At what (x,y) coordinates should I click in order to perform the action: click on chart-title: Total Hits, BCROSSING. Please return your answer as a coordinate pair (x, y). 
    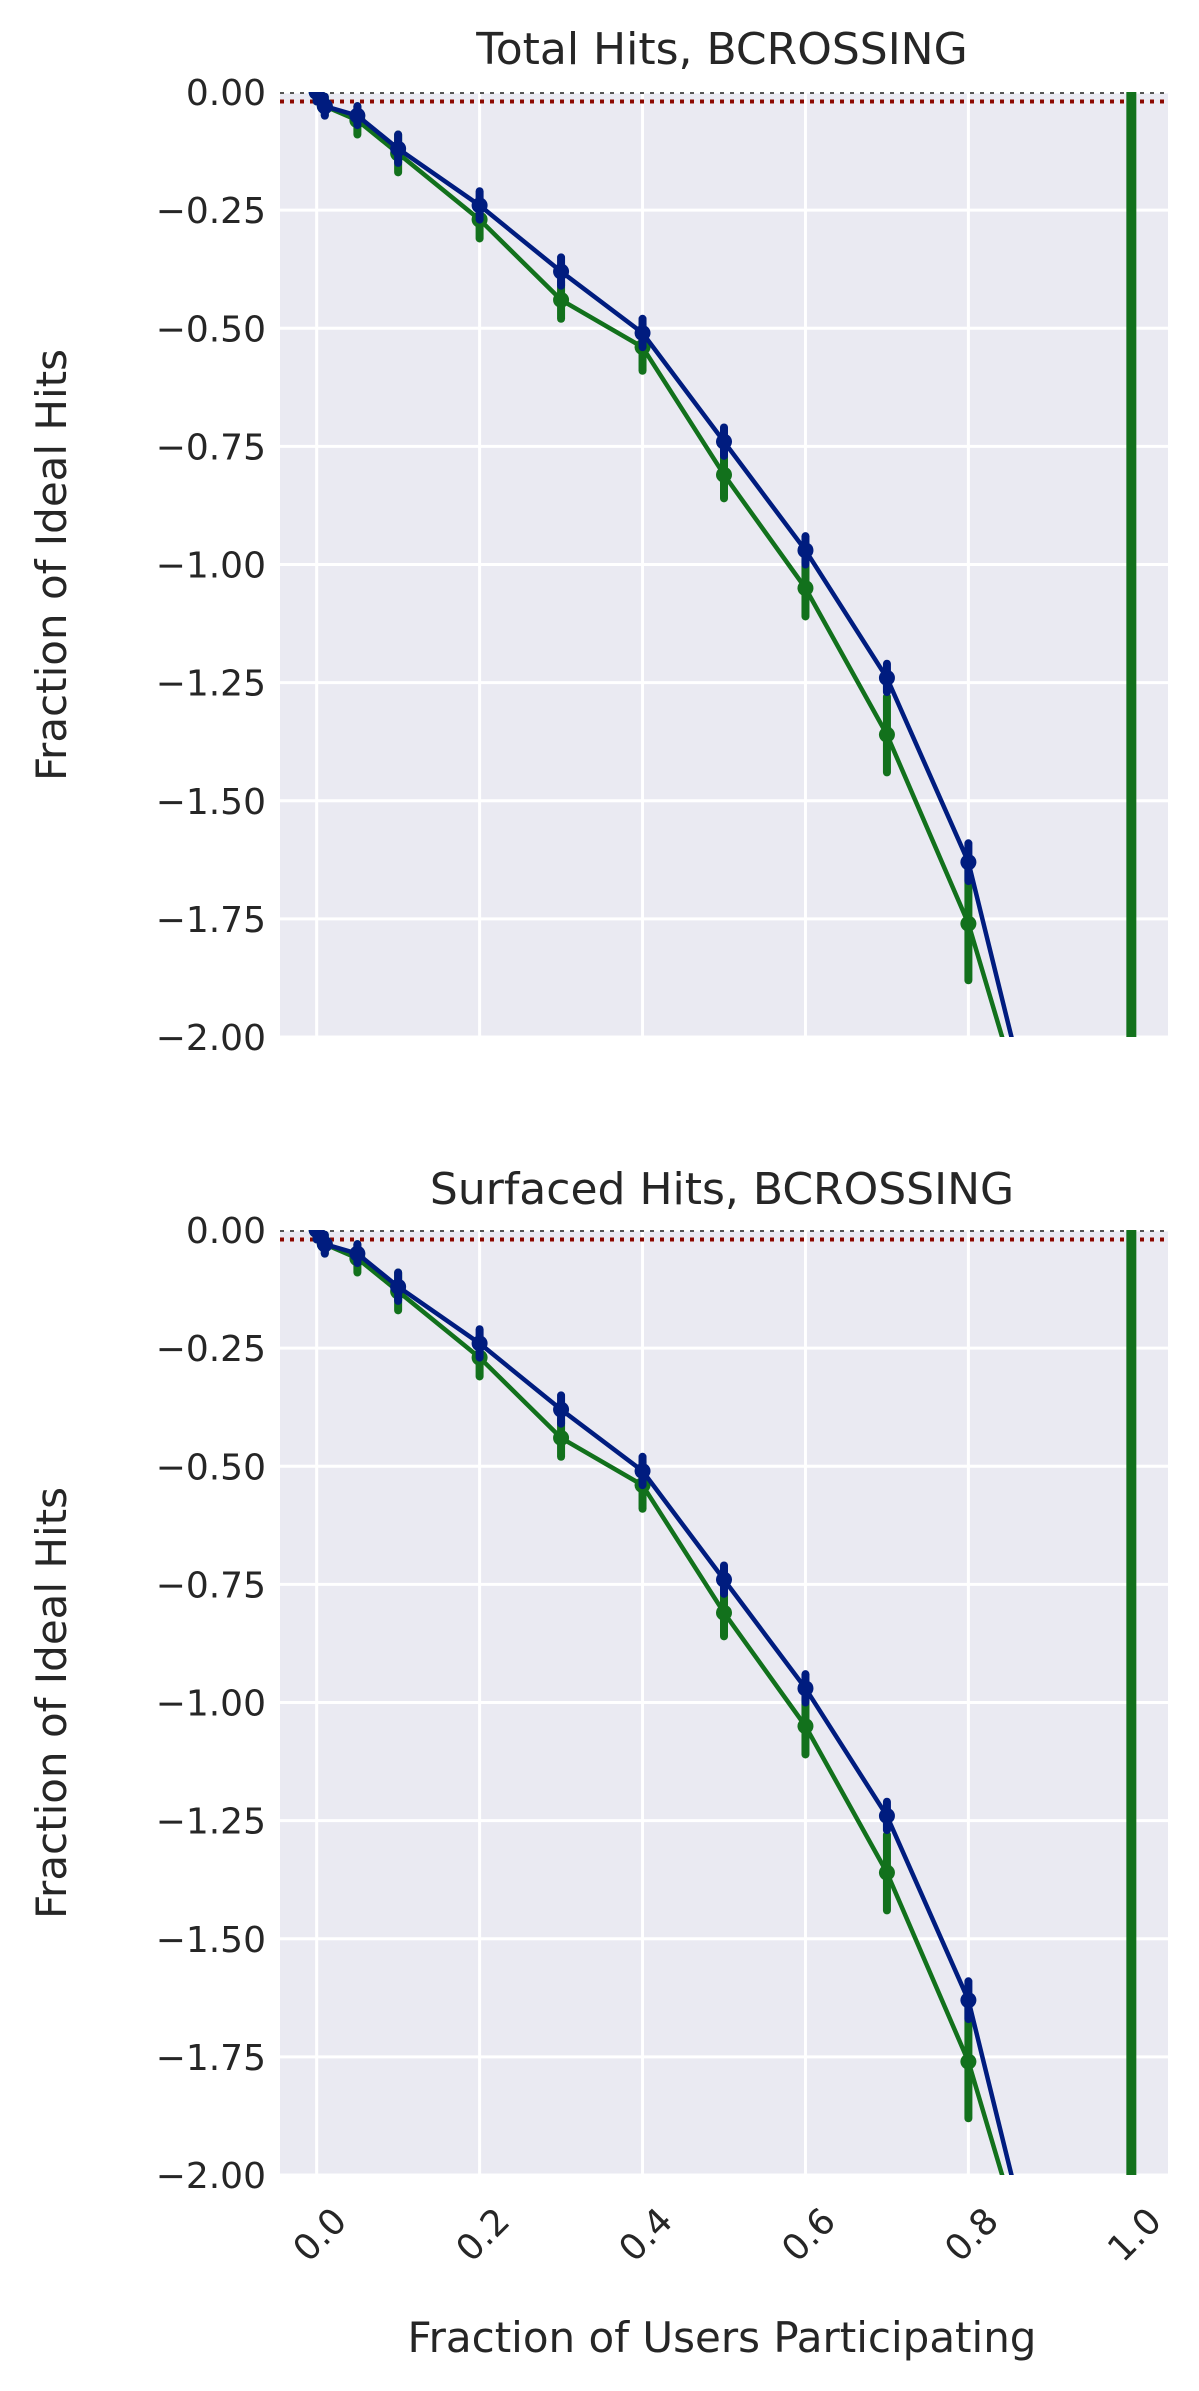
    Looking at the image, I should click on (721, 49).